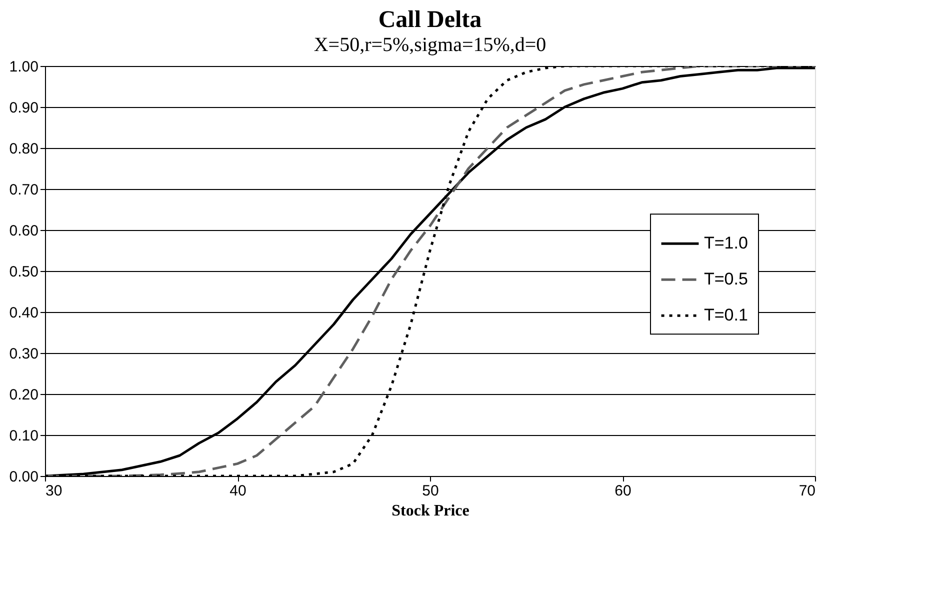  I want to click on y-tick-label: 0.40, so click(23, 313).